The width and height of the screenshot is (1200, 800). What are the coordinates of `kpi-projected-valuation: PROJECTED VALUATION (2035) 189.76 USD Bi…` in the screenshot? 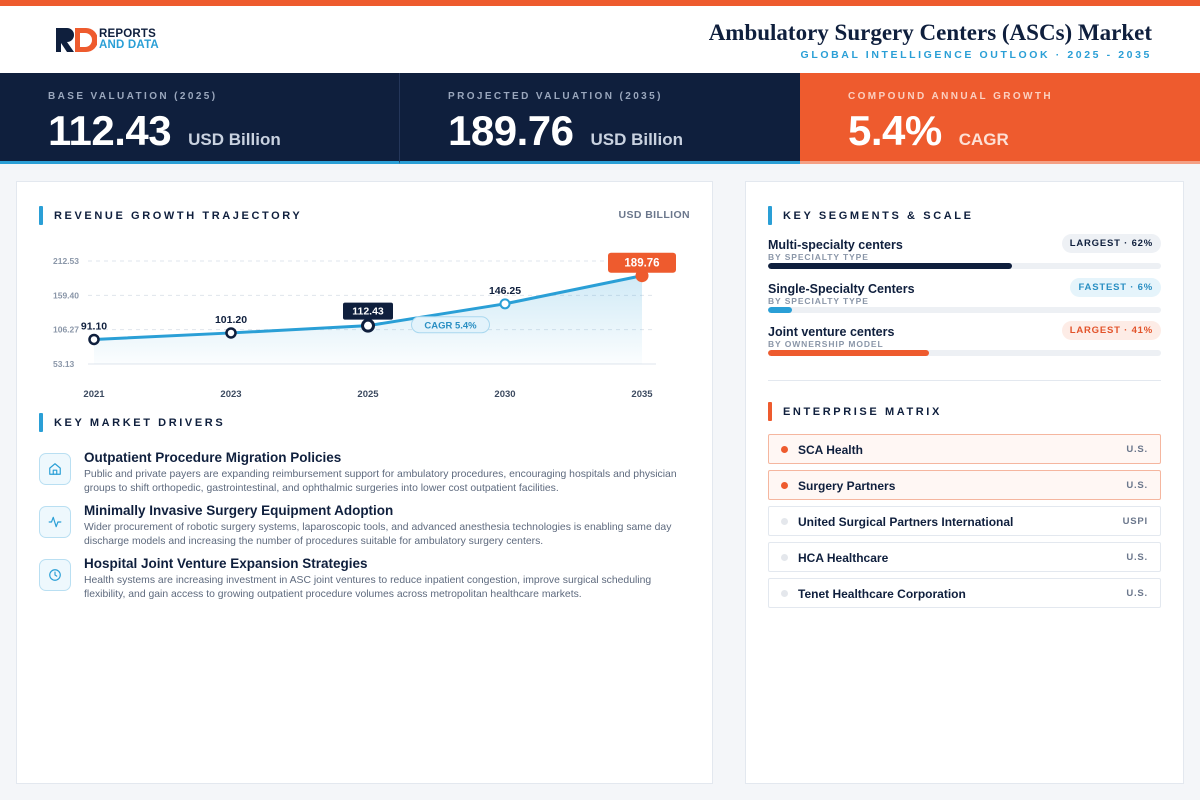 It's located at (600, 118).